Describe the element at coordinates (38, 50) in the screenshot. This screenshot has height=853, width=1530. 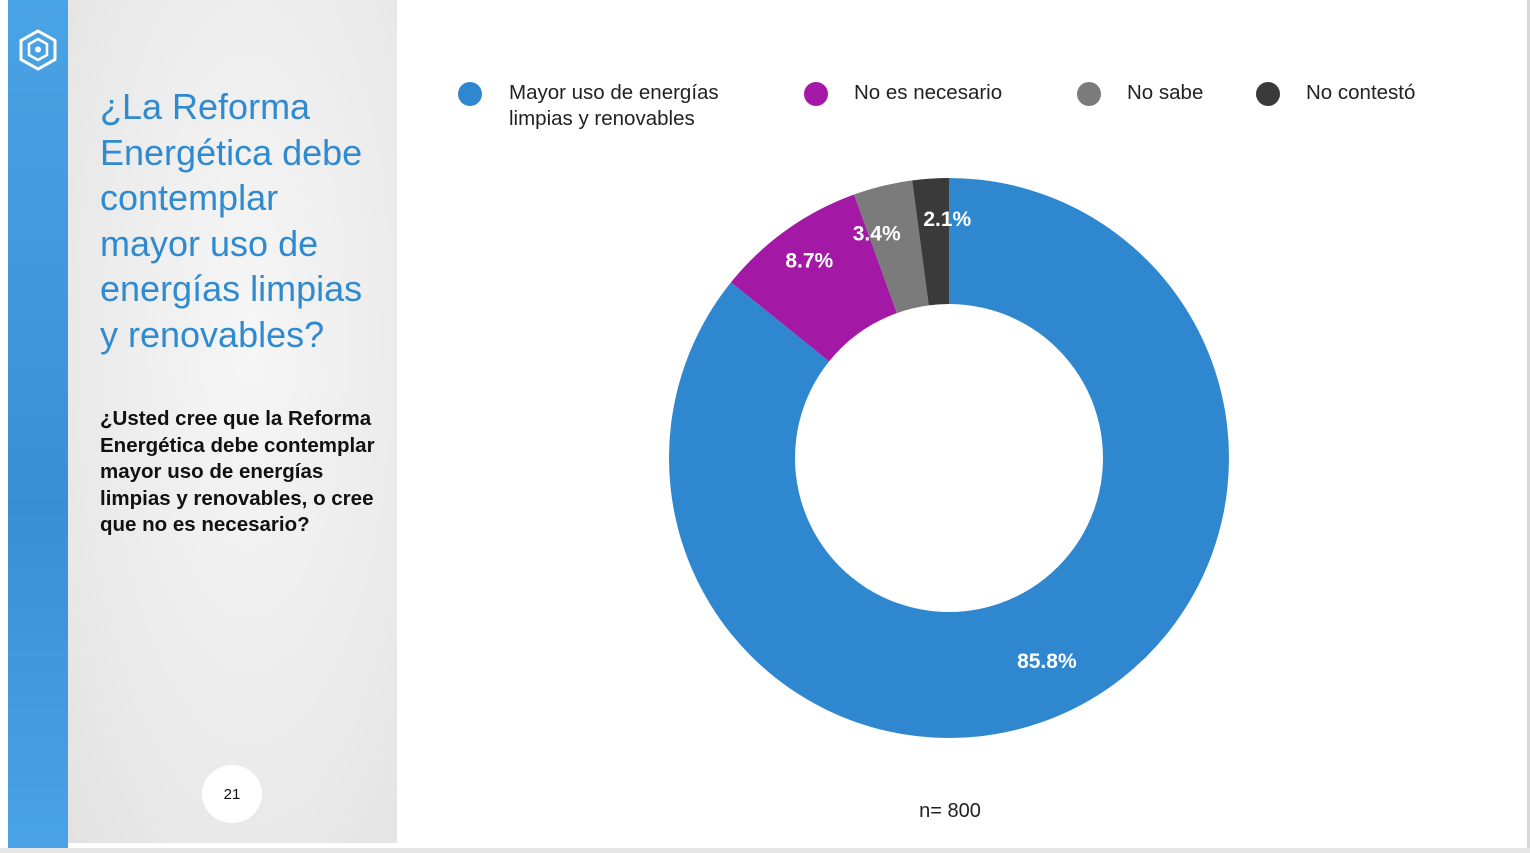
I see `hexagon-logo-icon` at that location.